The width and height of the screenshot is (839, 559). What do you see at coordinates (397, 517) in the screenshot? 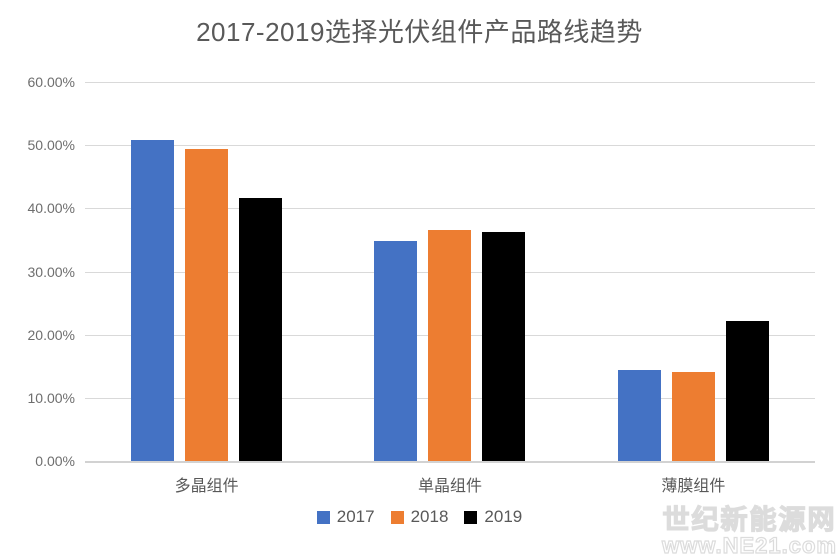
I see `legend-swatch-2018` at bounding box center [397, 517].